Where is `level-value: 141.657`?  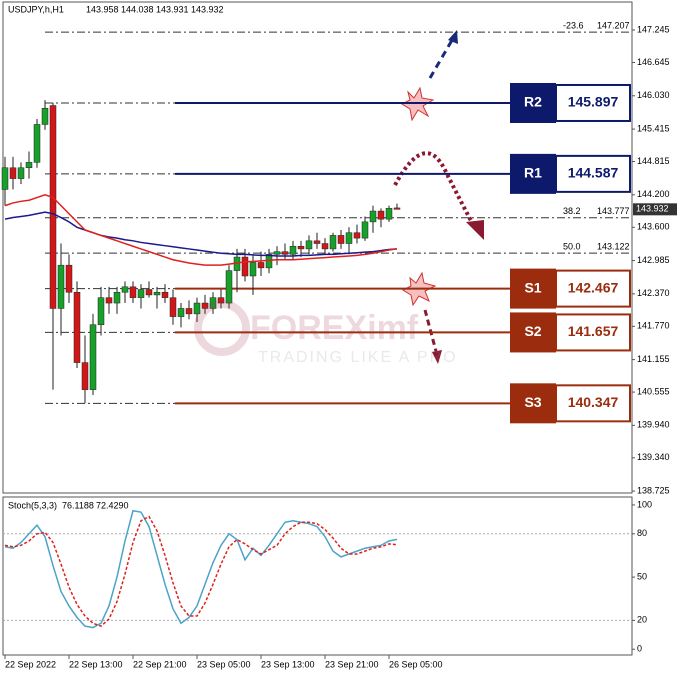
level-value: 141.657 is located at coordinates (593, 331).